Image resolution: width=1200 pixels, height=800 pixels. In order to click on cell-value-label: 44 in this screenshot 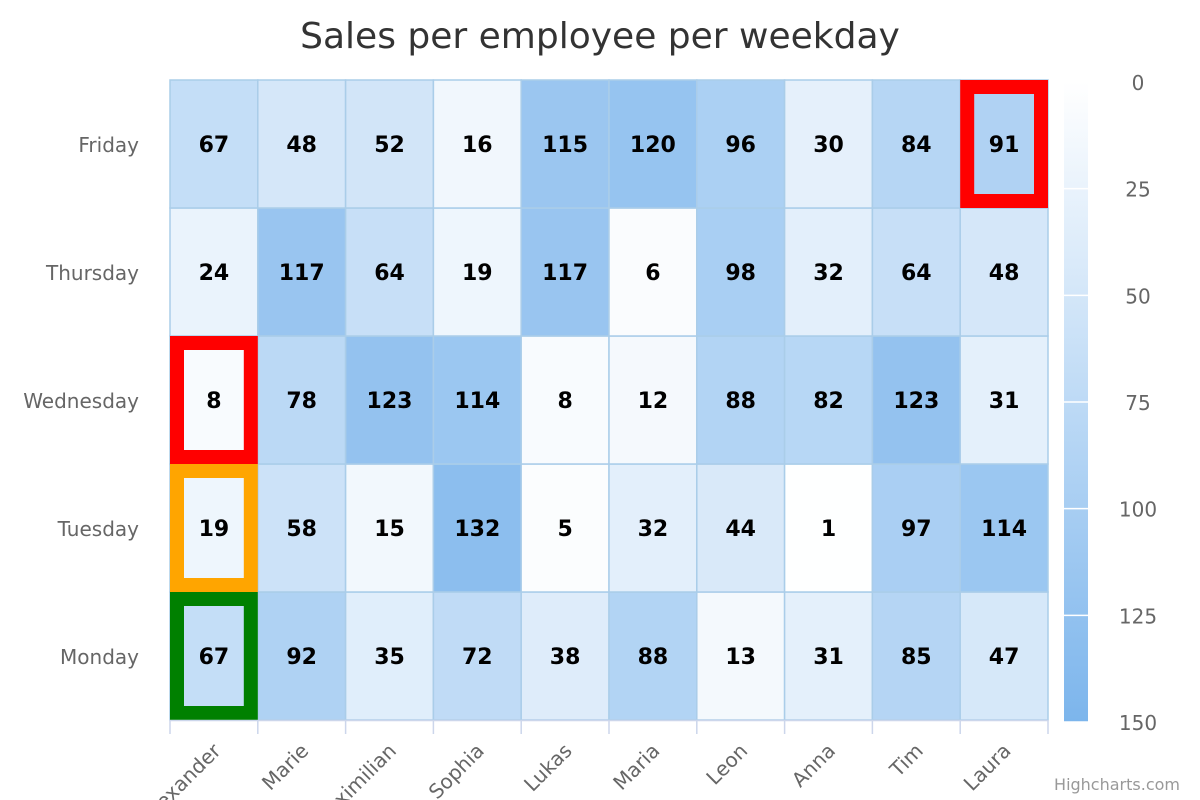, I will do `click(740, 529)`.